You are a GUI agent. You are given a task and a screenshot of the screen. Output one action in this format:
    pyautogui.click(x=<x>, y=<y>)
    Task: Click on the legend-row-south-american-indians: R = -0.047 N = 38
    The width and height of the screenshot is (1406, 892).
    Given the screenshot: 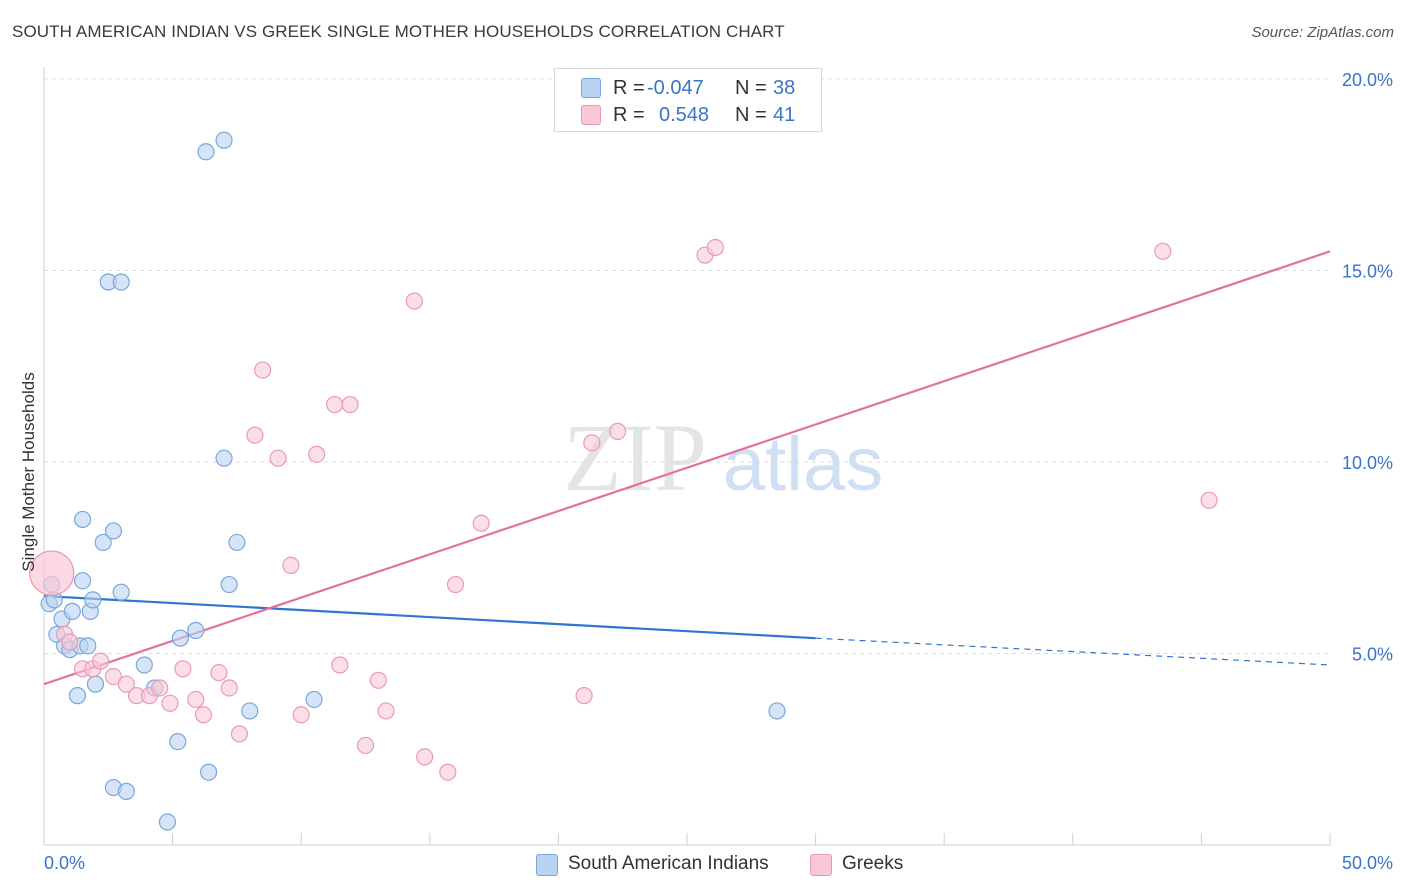 What is the action you would take?
    pyautogui.click(x=688, y=87)
    